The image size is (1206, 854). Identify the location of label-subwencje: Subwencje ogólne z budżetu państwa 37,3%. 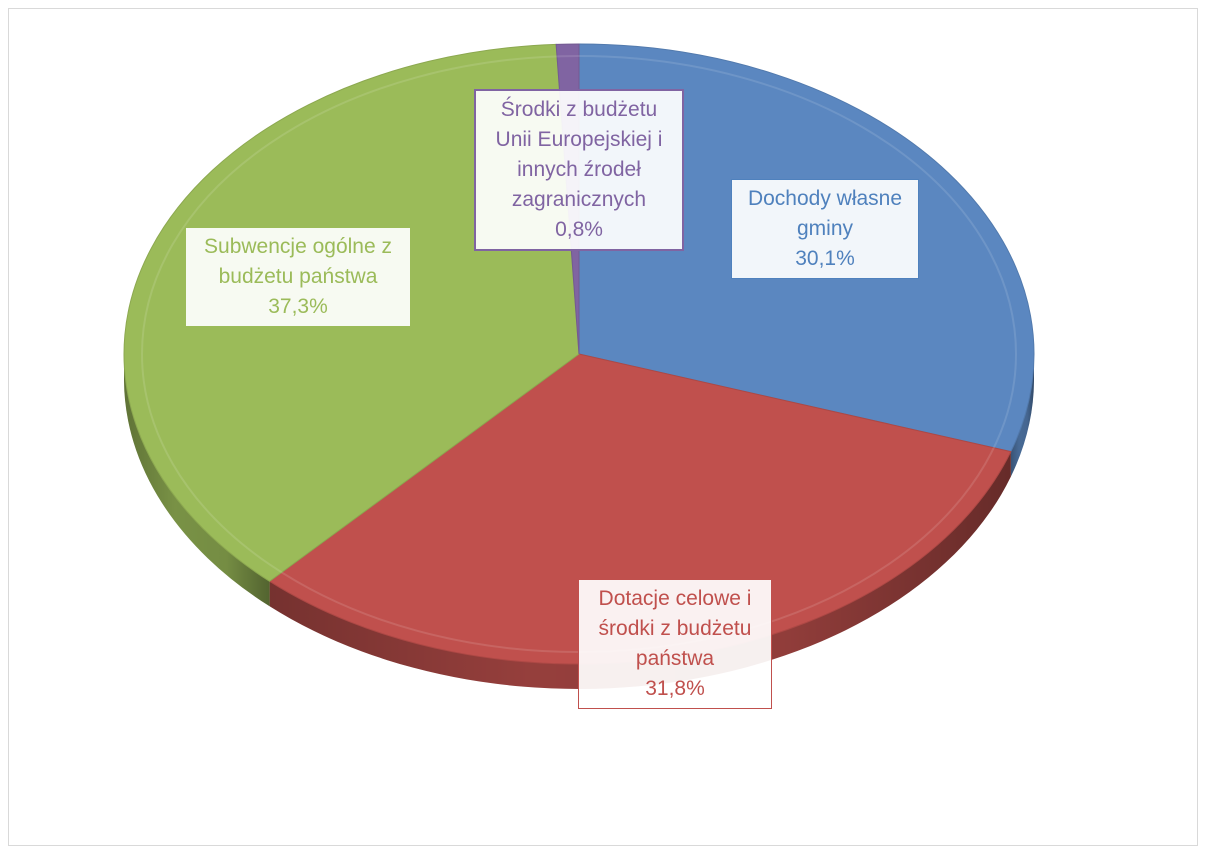
(298, 277).